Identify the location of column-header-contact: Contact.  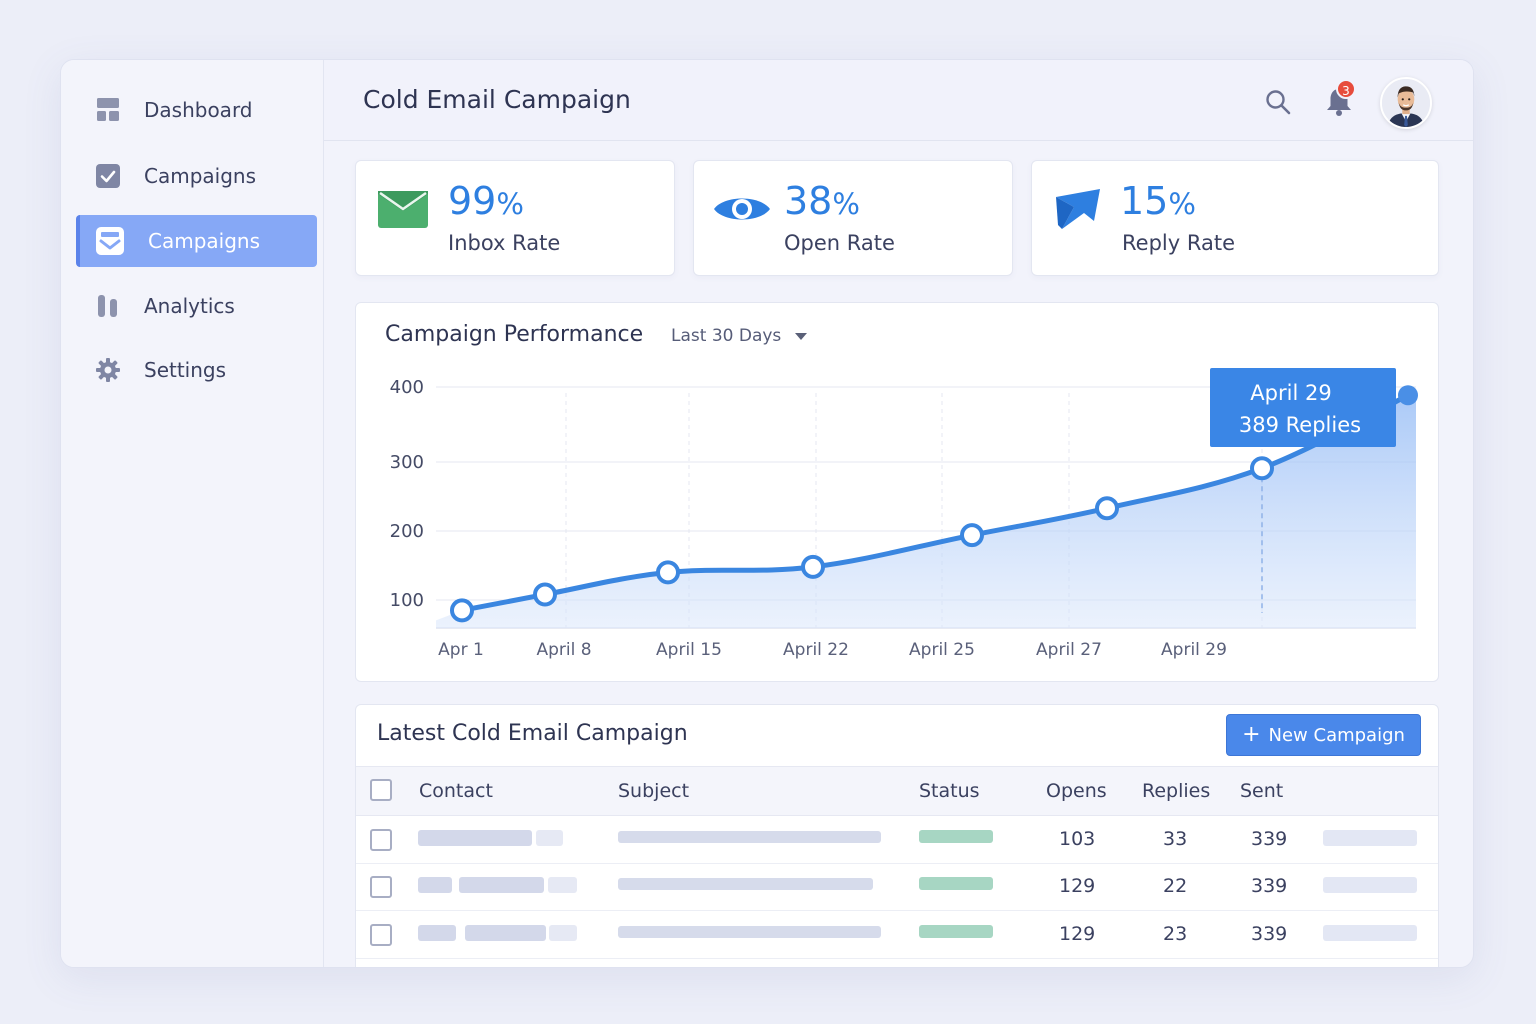
(456, 791).